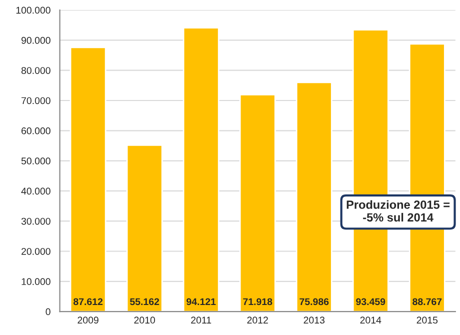 The height and width of the screenshot is (335, 460). I want to click on y-tick-label: 70.000, so click(36, 100).